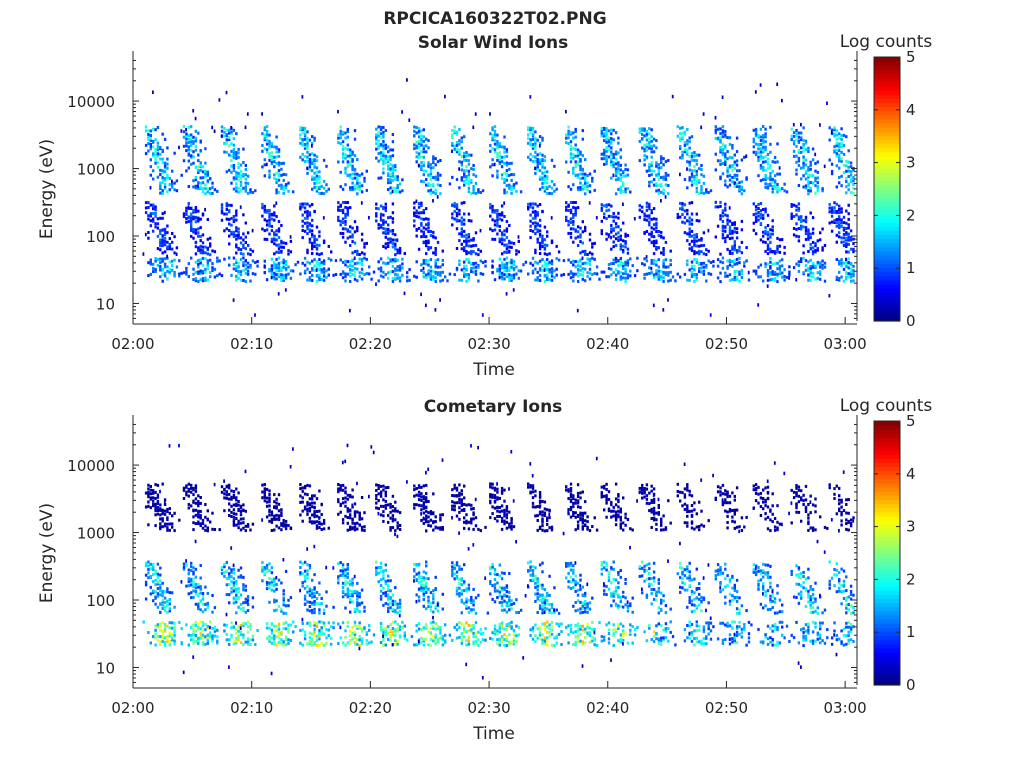 This screenshot has width=1024, height=772. I want to click on y-tick-label: 100, so click(100, 237).